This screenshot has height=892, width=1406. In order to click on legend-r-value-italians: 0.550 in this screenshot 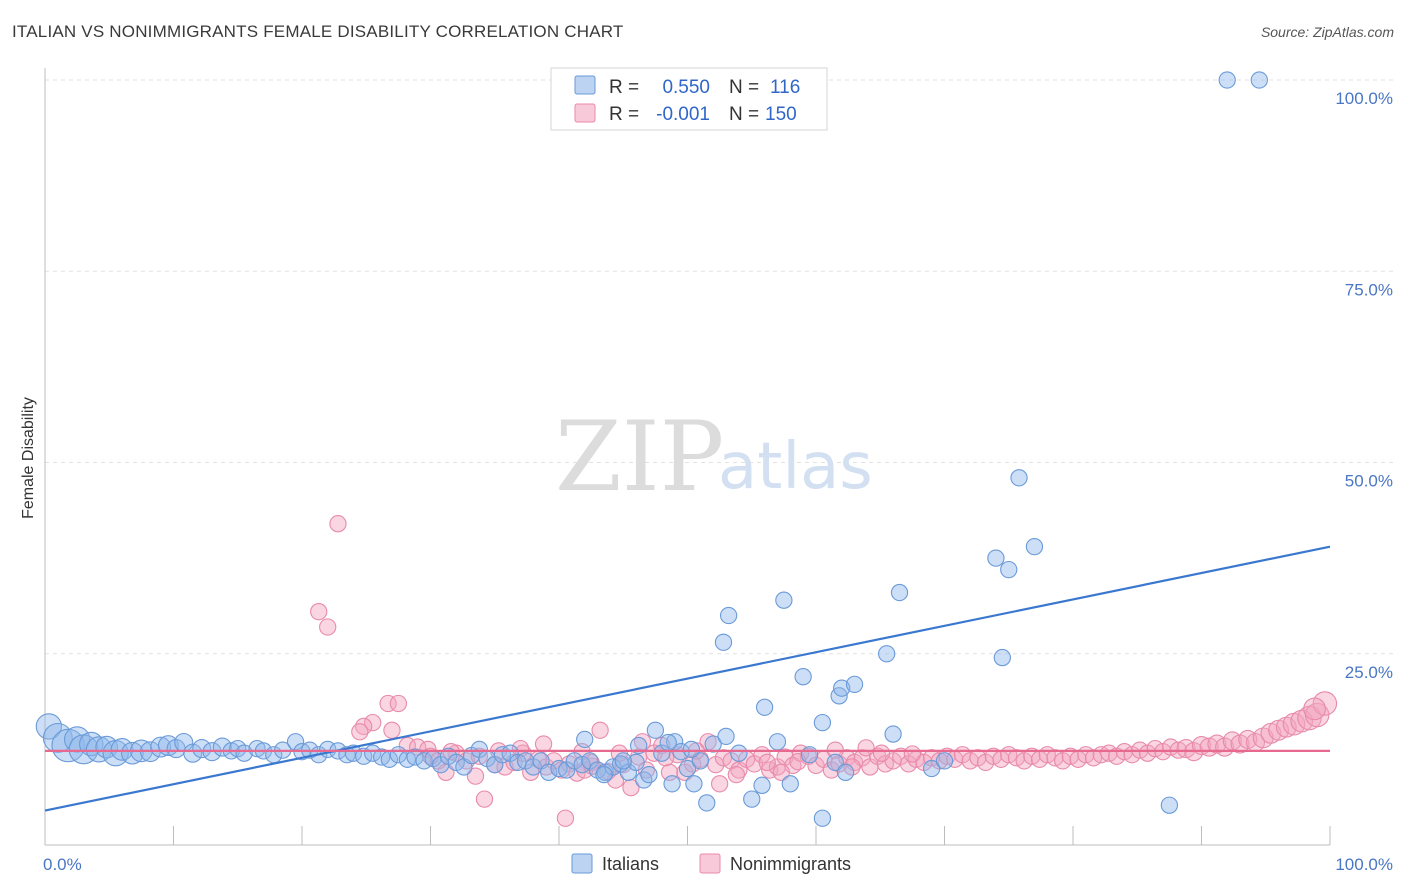, I will do `click(686, 87)`.